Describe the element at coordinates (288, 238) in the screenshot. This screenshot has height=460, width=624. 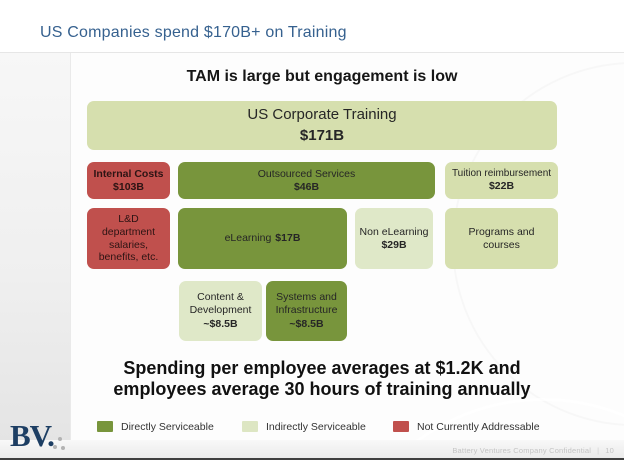
I see `box-value: $17B` at that location.